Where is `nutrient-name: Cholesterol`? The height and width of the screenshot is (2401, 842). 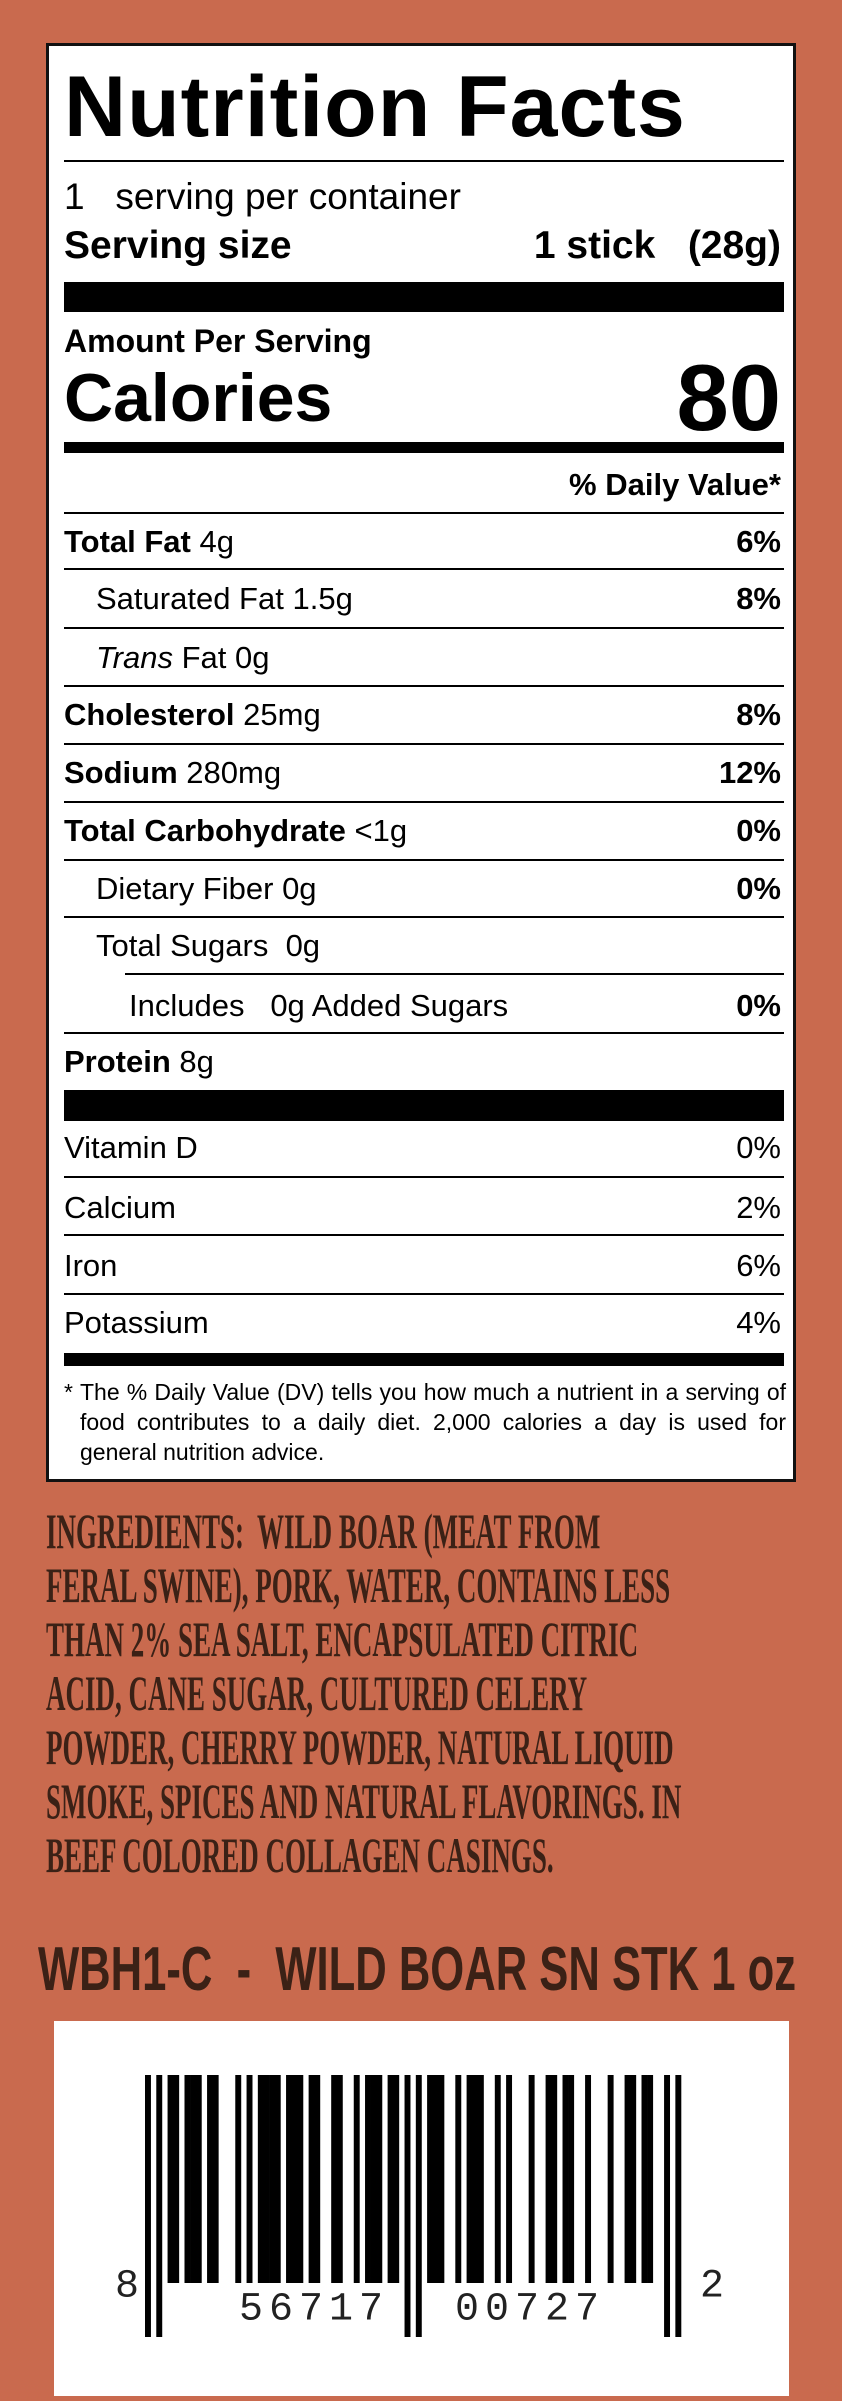 nutrient-name: Cholesterol is located at coordinates (149, 714).